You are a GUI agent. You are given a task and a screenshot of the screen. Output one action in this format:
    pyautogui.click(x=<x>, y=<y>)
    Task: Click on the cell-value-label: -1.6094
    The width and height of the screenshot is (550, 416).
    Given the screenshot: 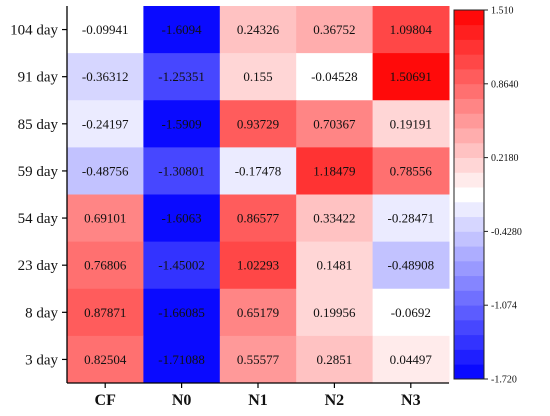 What is the action you would take?
    pyautogui.click(x=182, y=29)
    